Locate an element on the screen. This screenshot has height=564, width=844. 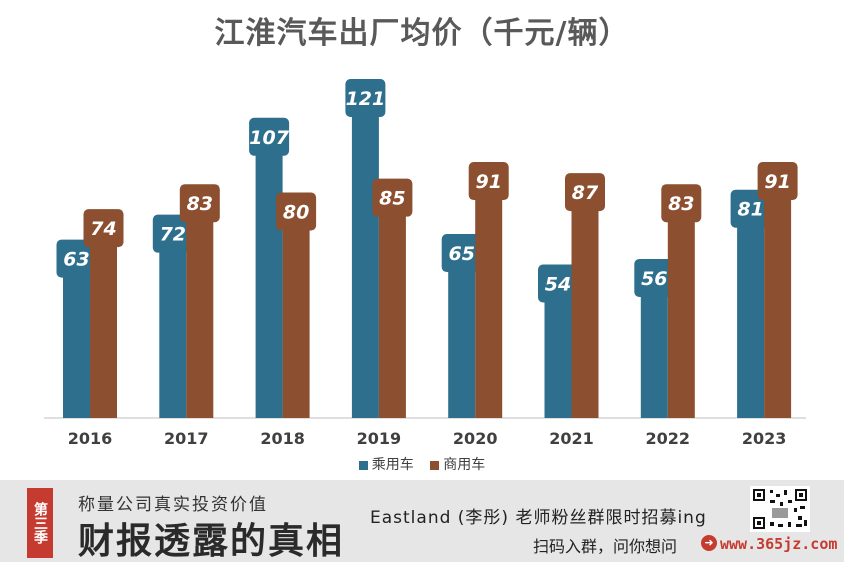
label-box-passenger-2020 is located at coordinates (461, 253).